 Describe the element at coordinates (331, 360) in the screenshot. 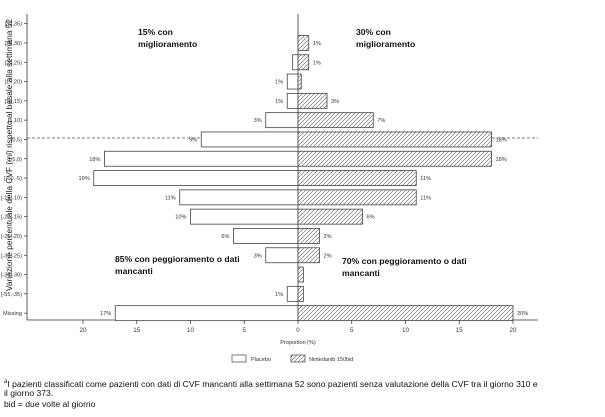

I see `legend-label-nintedanib: Nintedanib 150bid` at that location.